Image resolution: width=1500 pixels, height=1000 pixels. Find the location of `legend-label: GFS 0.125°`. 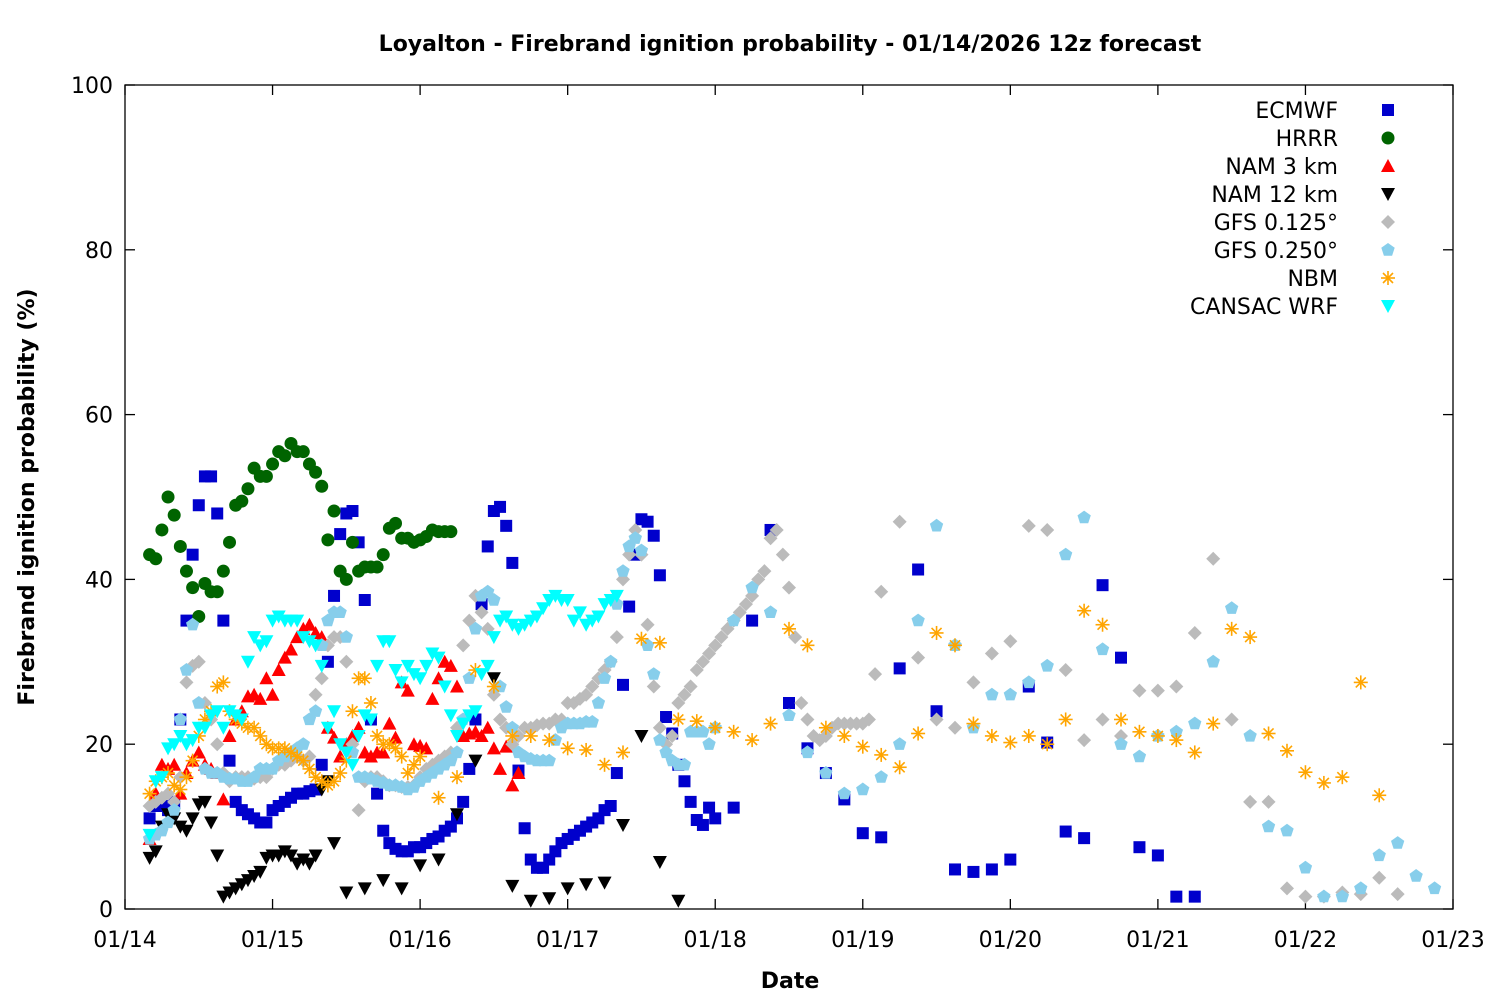

legend-label: GFS 0.125° is located at coordinates (1276, 223).